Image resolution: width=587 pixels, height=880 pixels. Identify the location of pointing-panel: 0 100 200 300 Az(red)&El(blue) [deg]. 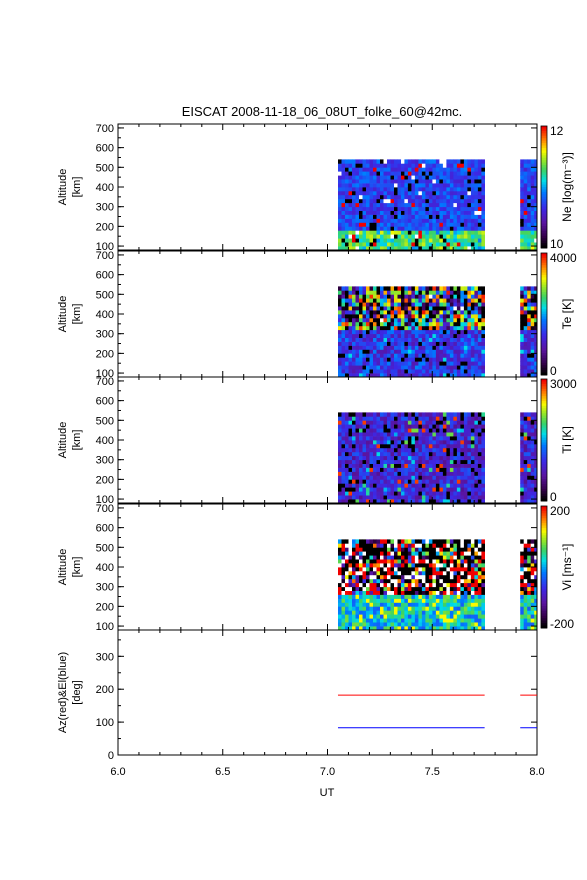
(297, 695).